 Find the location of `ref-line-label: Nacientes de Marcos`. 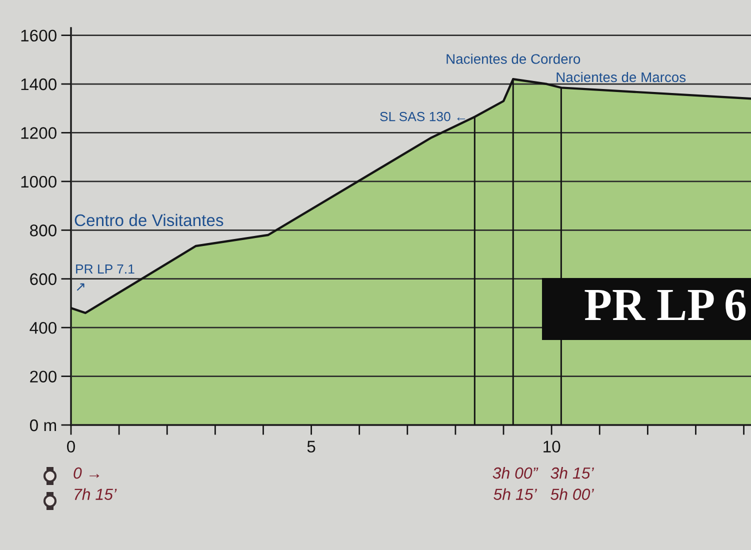

ref-line-label: Nacientes de Marcos is located at coordinates (621, 77).